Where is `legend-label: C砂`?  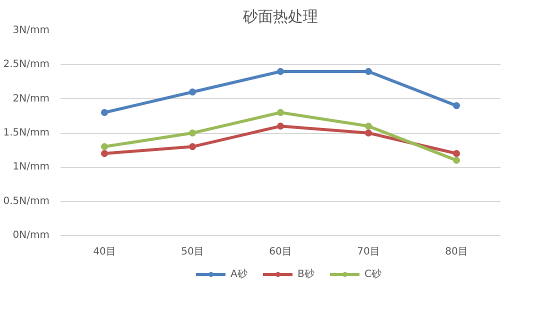 legend-label: C砂 is located at coordinates (373, 274).